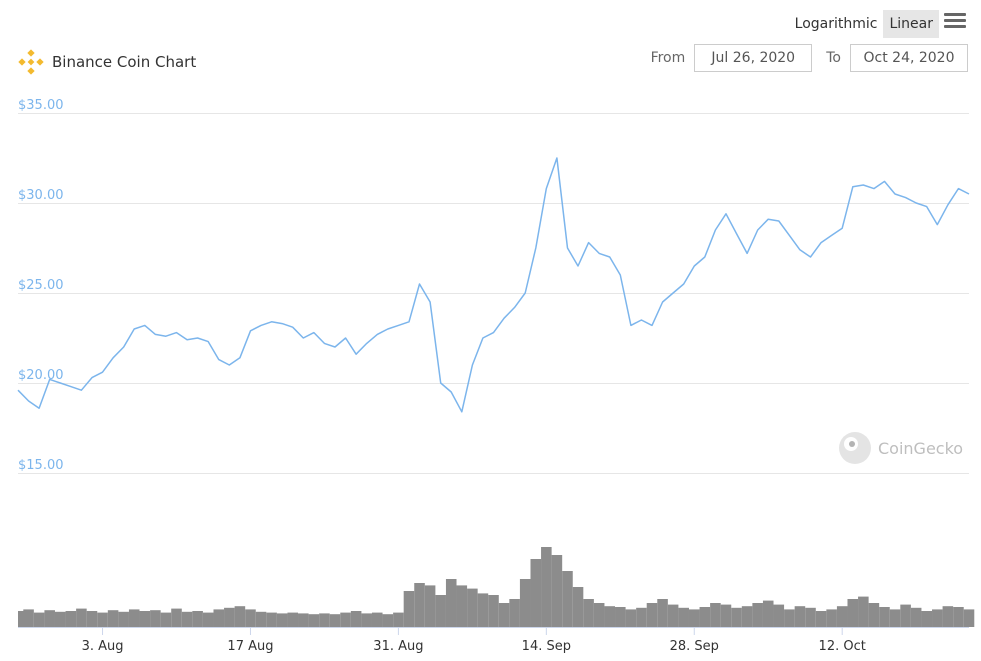 This screenshot has height=661, width=981. What do you see at coordinates (911, 24) in the screenshot?
I see `linear-button: Linear` at bounding box center [911, 24].